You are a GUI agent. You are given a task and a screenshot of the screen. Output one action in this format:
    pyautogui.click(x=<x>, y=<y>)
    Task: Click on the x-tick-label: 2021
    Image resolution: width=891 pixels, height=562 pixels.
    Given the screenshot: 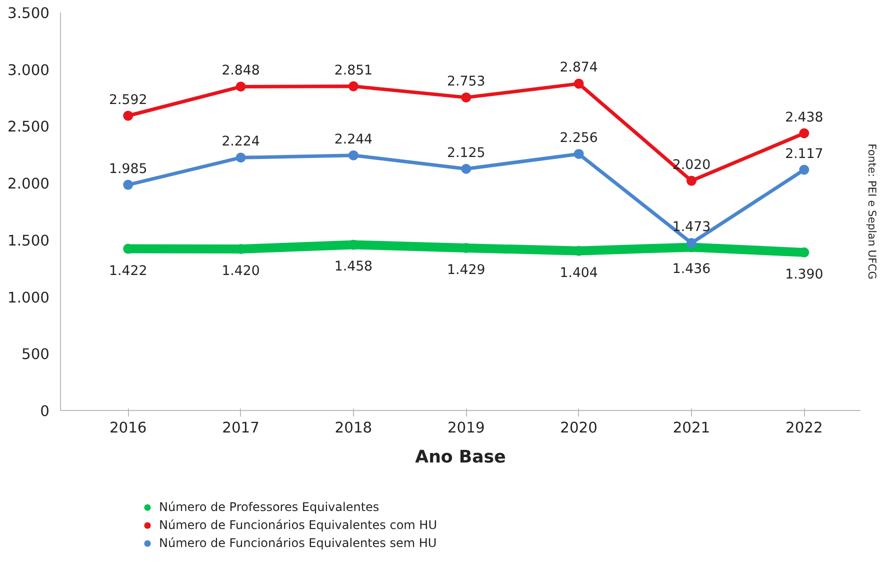 What is the action you would take?
    pyautogui.click(x=691, y=428)
    